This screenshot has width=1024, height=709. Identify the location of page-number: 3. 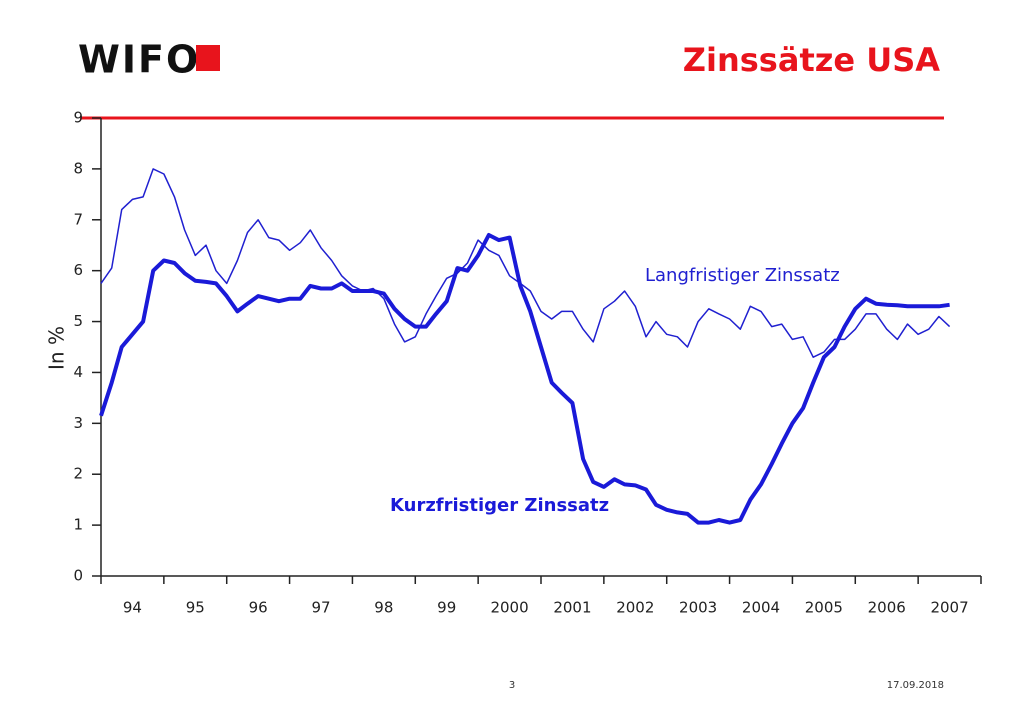
(512, 685).